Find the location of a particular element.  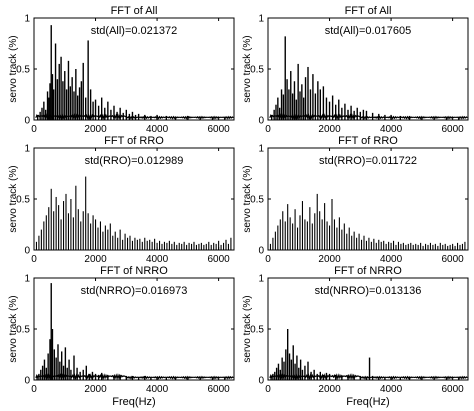

std-annotation: std(All)=0.021372 is located at coordinates (134, 31).